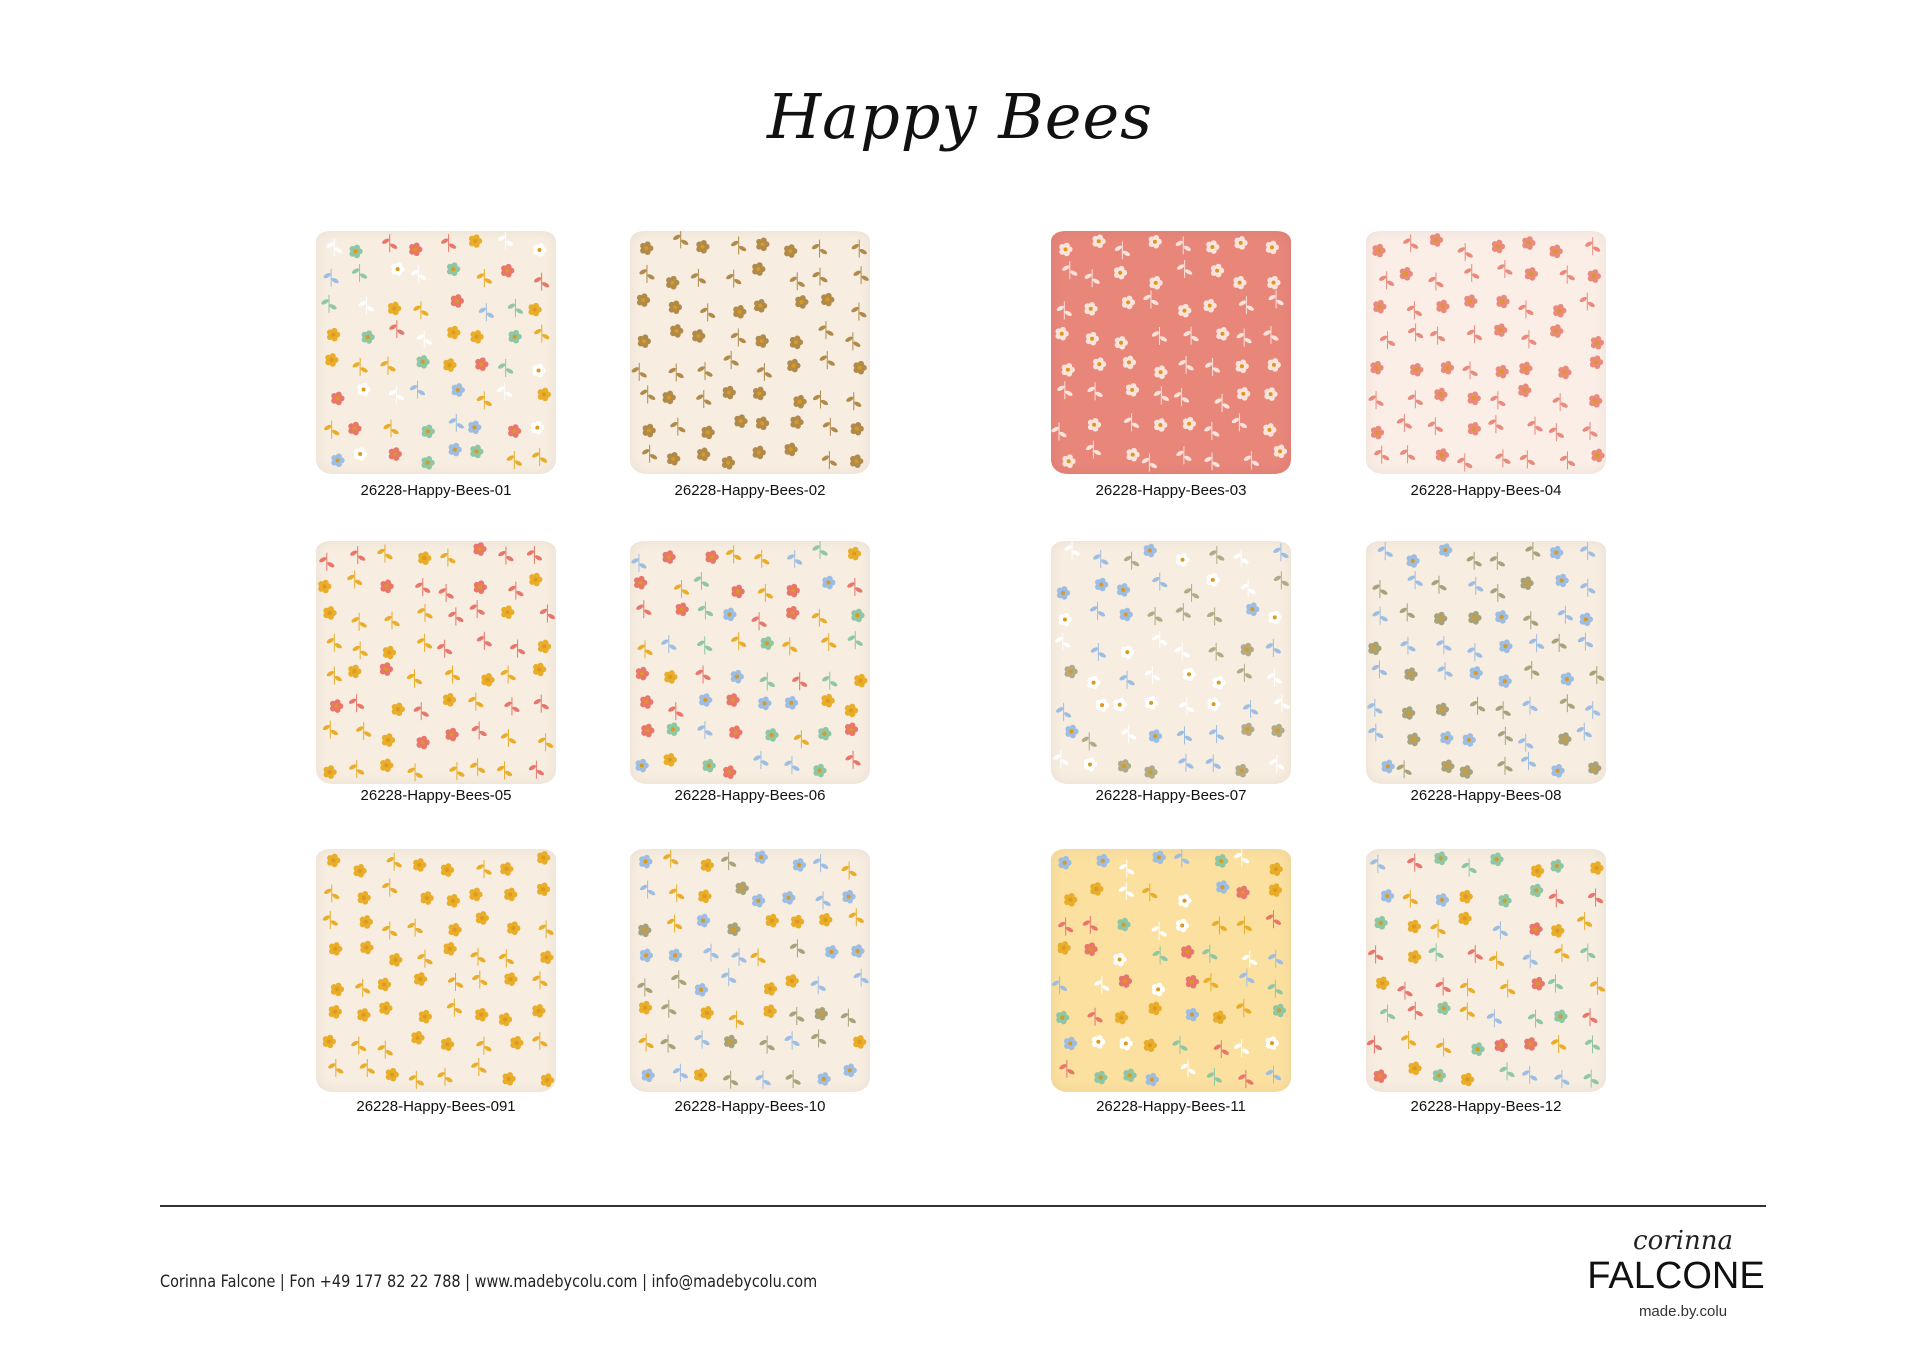  What do you see at coordinates (963, 1206) in the screenshot?
I see `footer-divider` at bounding box center [963, 1206].